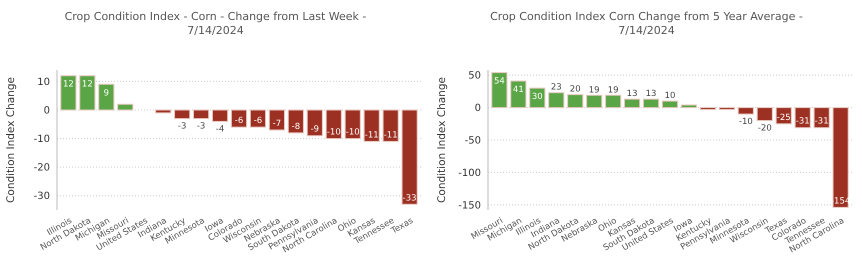 This screenshot has height=267, width=862. What do you see at coordinates (765, 129) in the screenshot?
I see `data-label: -20` at bounding box center [765, 129].